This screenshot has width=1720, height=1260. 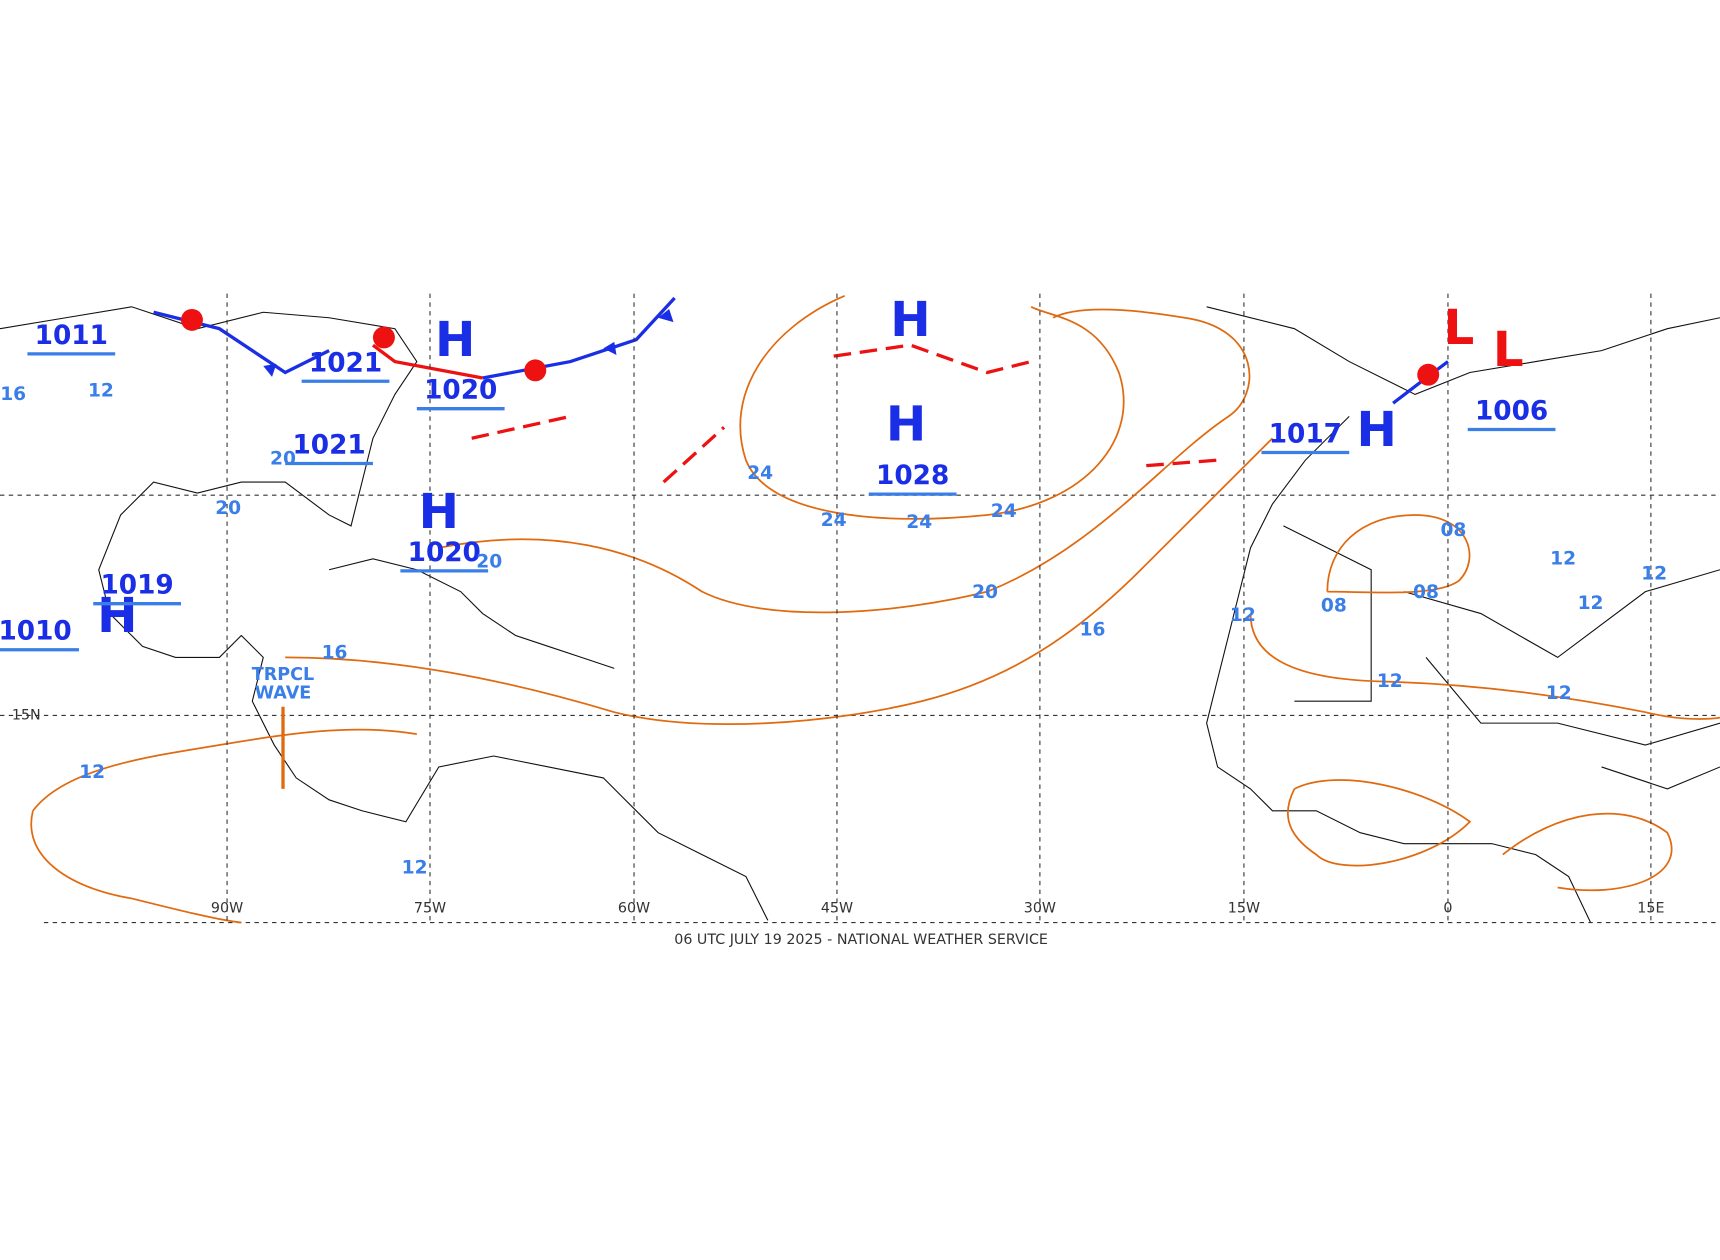 What do you see at coordinates (283, 684) in the screenshot?
I see `annotation: TRPCL WAVE` at bounding box center [283, 684].